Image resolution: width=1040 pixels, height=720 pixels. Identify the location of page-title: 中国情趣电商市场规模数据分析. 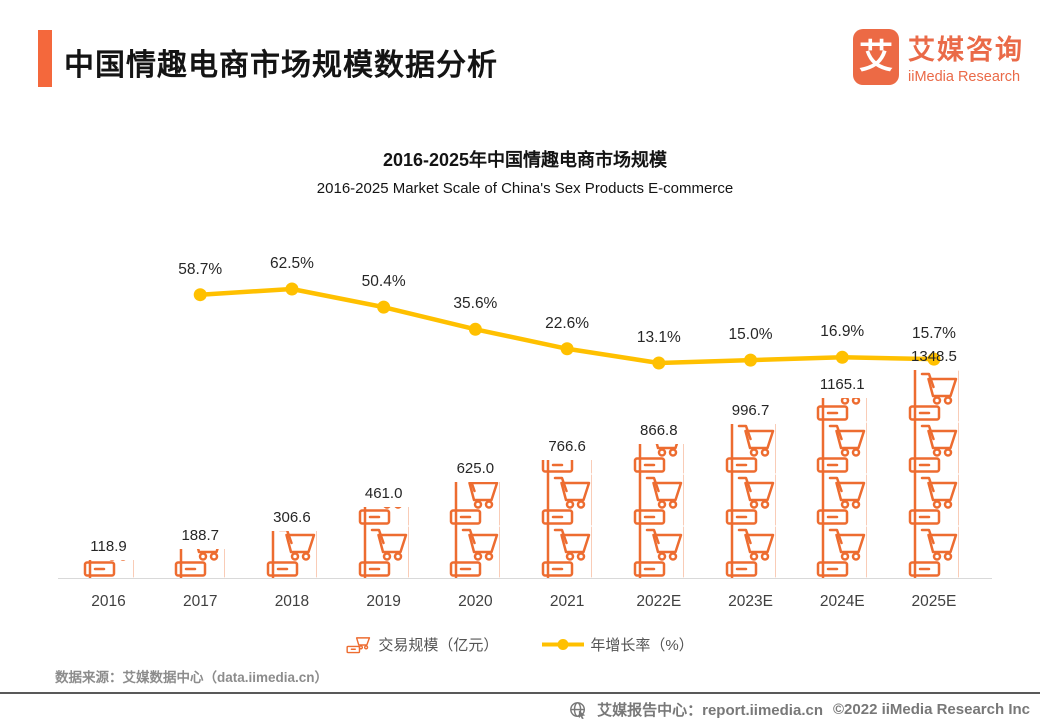
(281, 65).